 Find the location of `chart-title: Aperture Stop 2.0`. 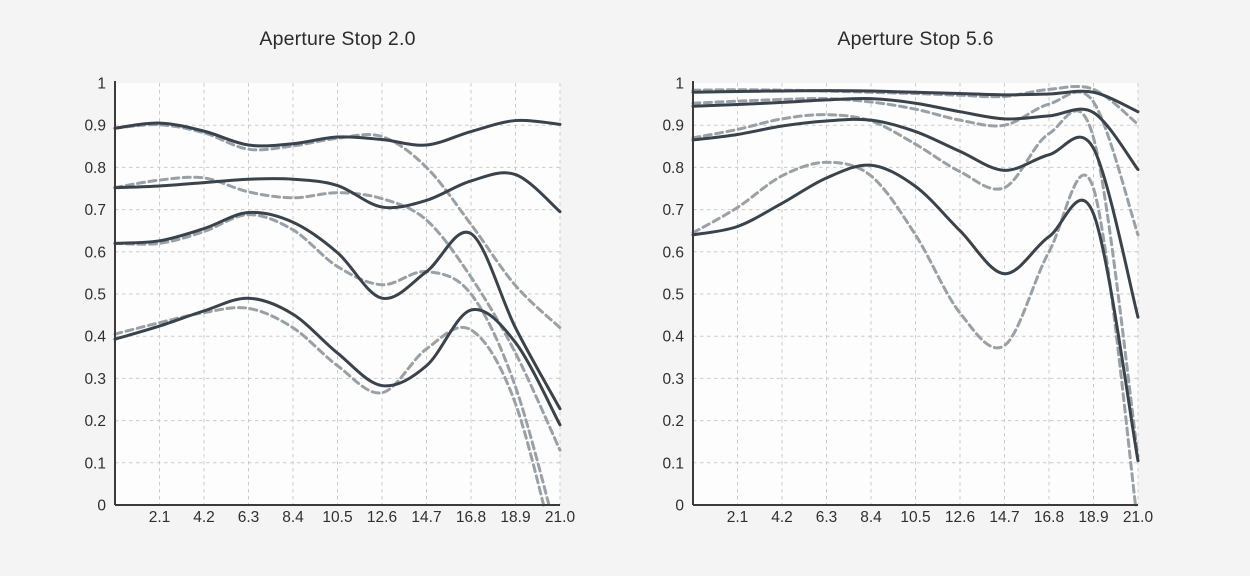

chart-title: Aperture Stop 2.0 is located at coordinates (337, 39).